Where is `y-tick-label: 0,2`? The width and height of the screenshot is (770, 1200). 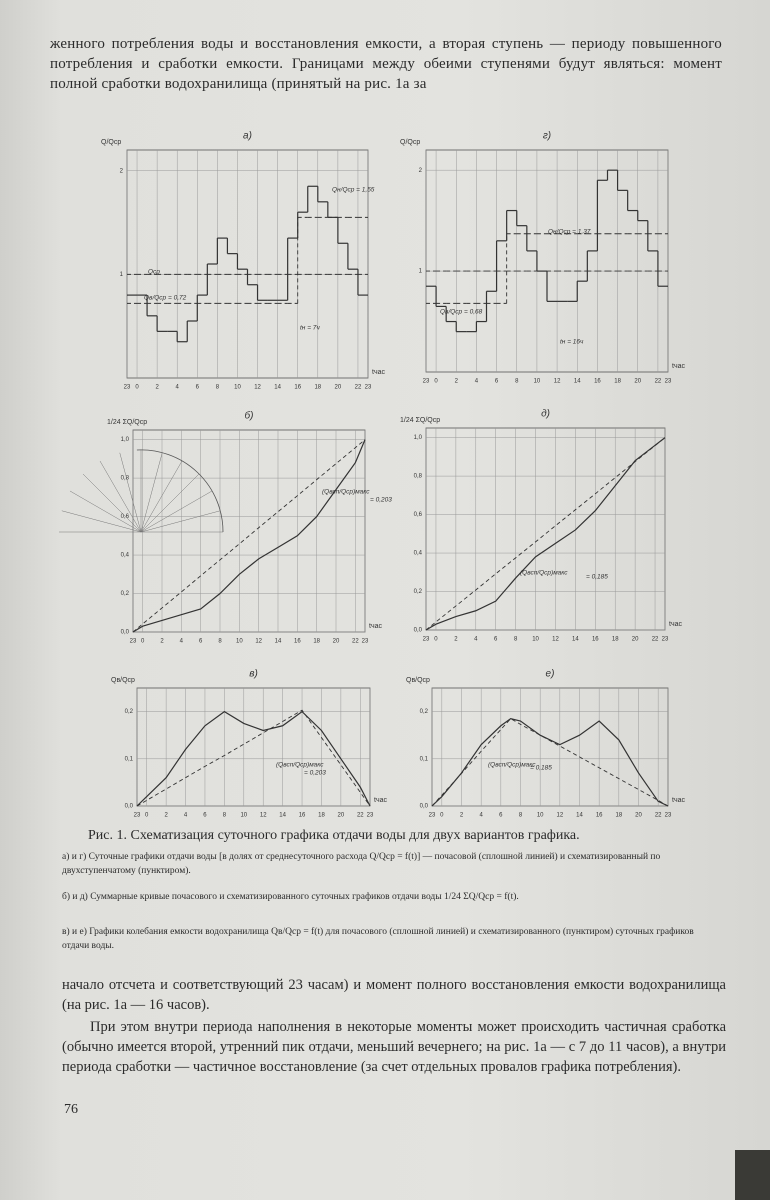
y-tick-label: 0,2 is located at coordinates (418, 592).